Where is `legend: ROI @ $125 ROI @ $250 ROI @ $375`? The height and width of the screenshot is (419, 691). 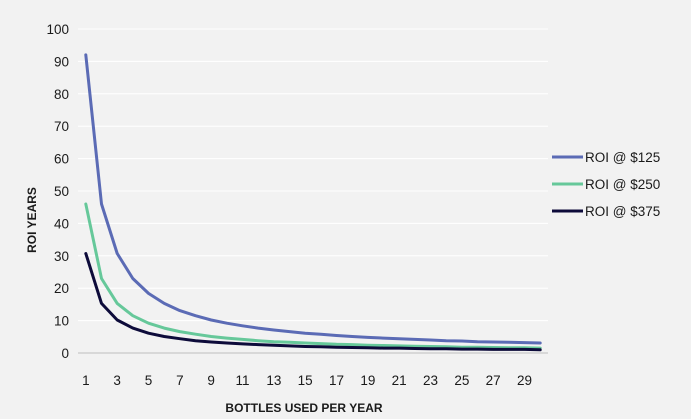 legend: ROI @ $125 ROI @ $250 ROI @ $375 is located at coordinates (606, 184).